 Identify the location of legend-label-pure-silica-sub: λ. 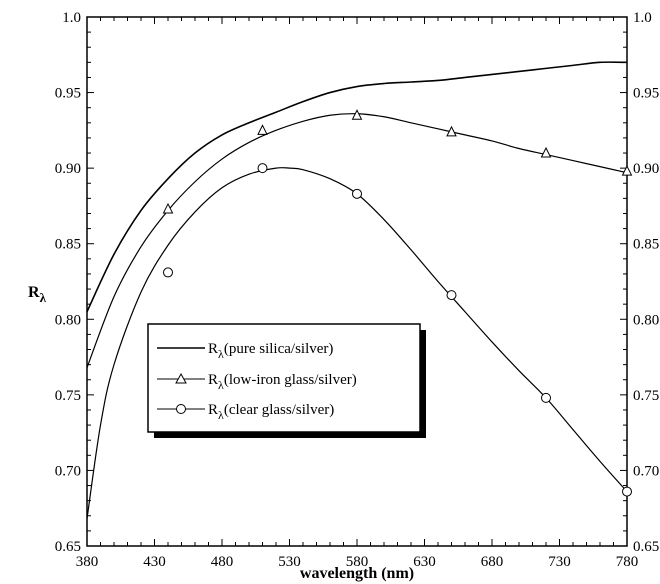
(221, 354).